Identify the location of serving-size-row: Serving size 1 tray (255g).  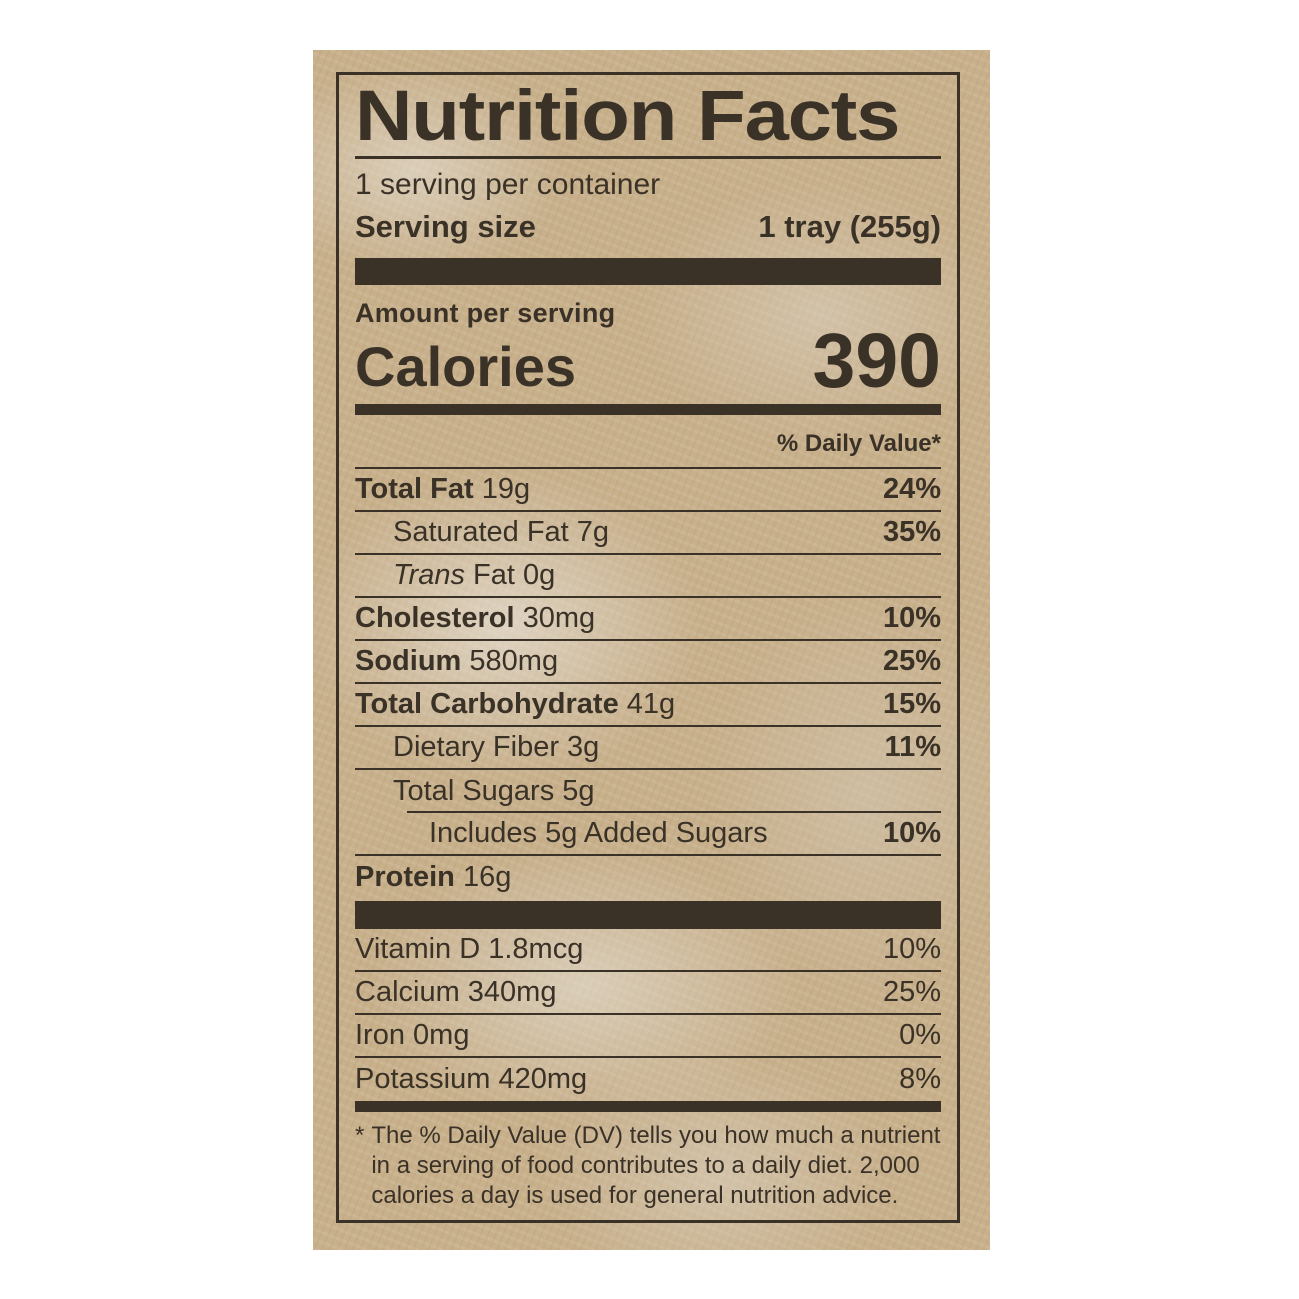
(648, 227).